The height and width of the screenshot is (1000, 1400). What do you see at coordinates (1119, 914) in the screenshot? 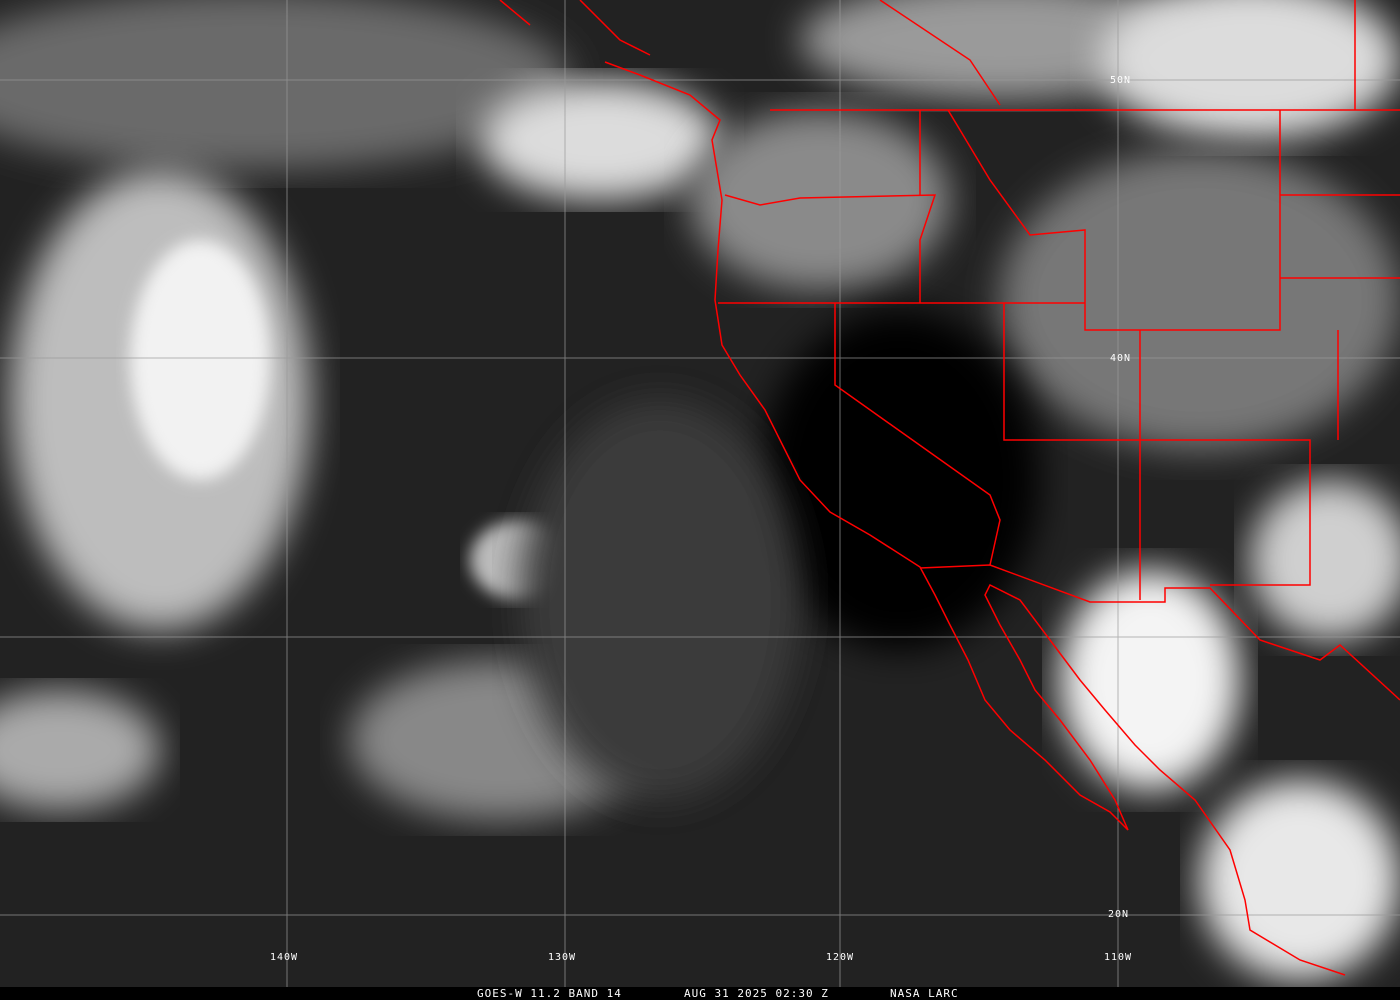
I see `lat-label-20n: 20N` at bounding box center [1119, 914].